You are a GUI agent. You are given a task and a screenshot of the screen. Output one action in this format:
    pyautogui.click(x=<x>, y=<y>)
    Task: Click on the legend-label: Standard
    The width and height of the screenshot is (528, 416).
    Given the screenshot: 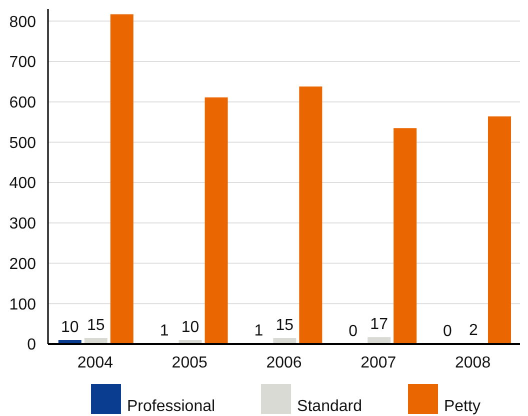 What is the action you would take?
    pyautogui.click(x=329, y=407)
    